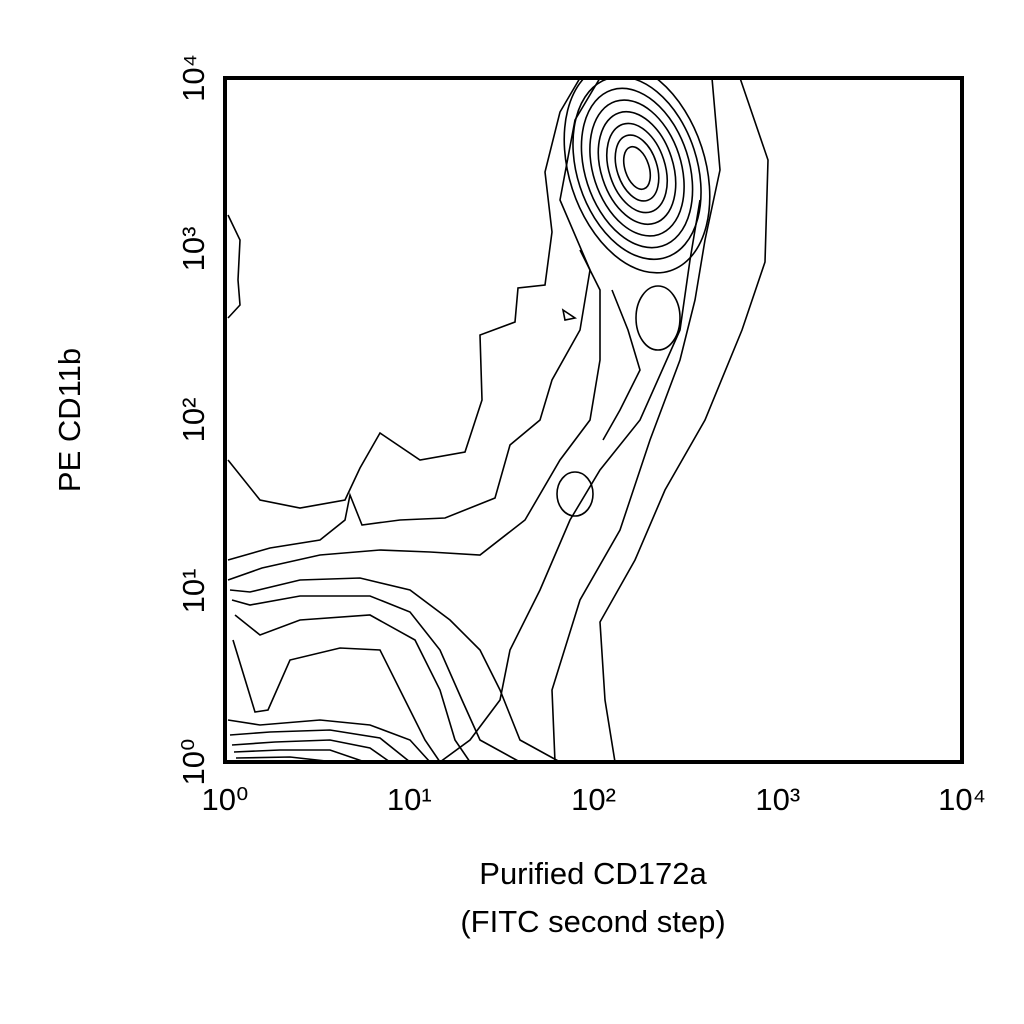 The width and height of the screenshot is (1024, 1024). I want to click on peak-rings, so click(637, 176).